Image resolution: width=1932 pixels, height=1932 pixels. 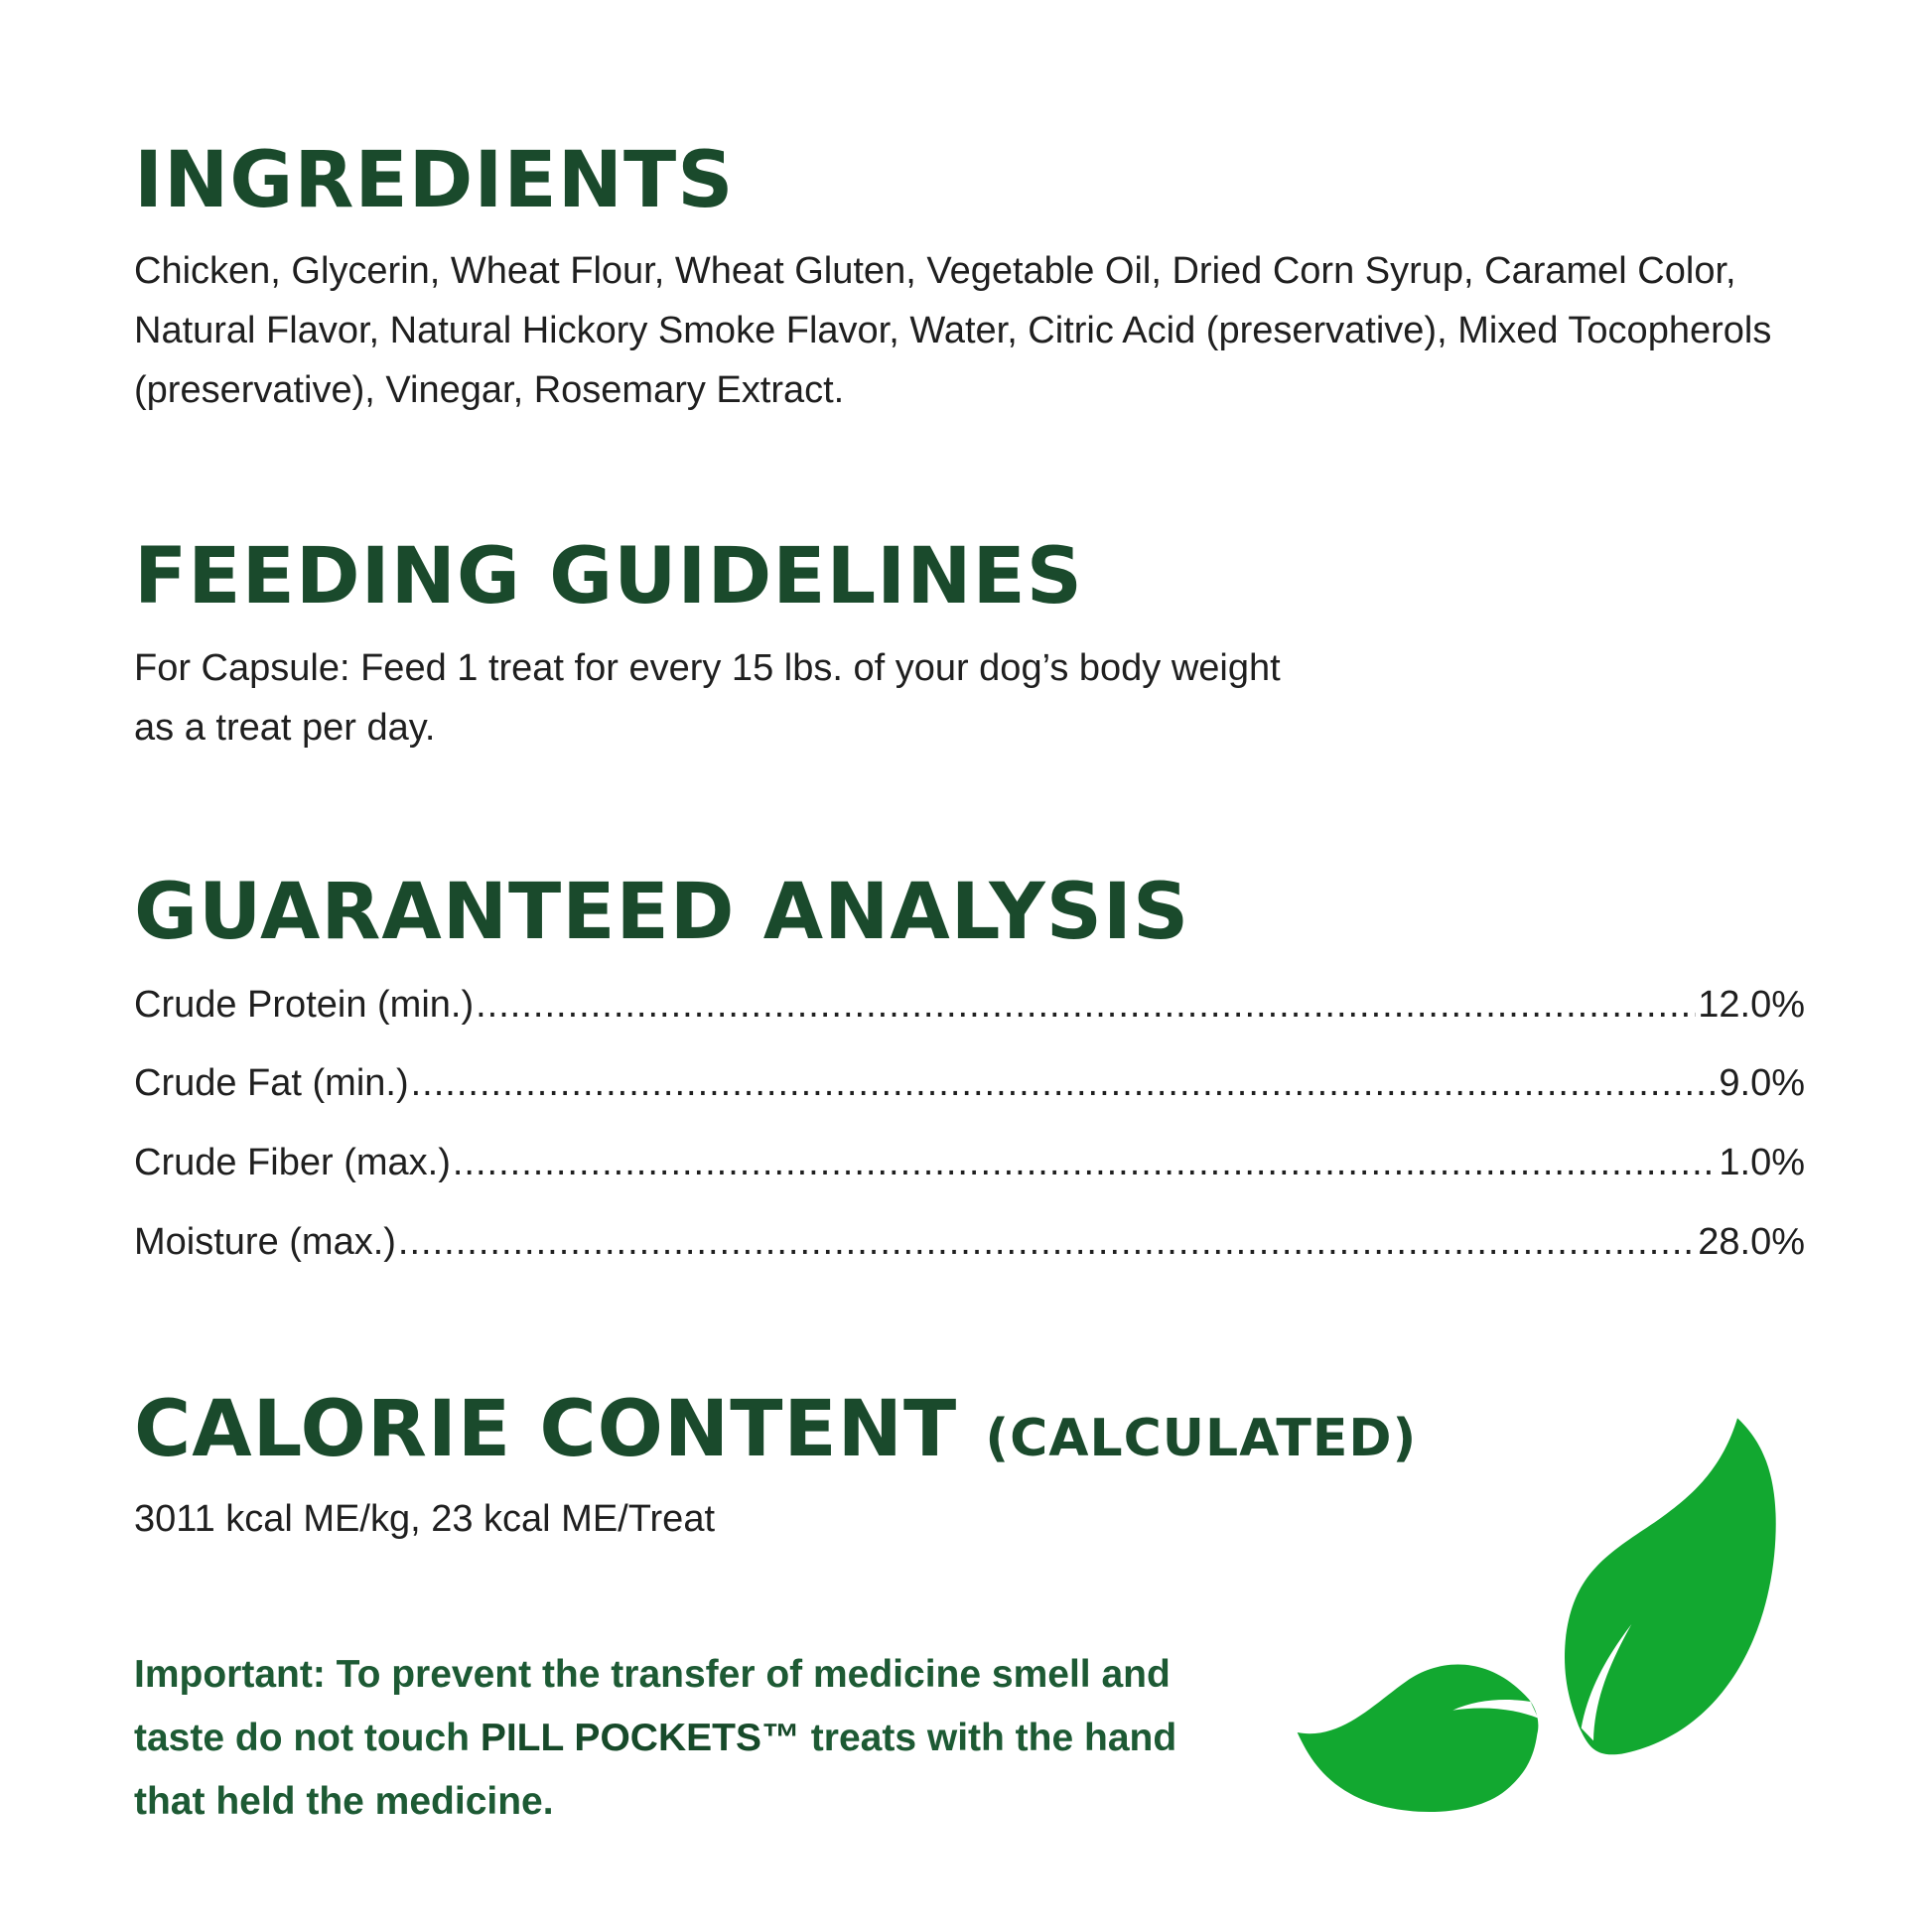 I want to click on large-leaf, so click(x=1671, y=1587).